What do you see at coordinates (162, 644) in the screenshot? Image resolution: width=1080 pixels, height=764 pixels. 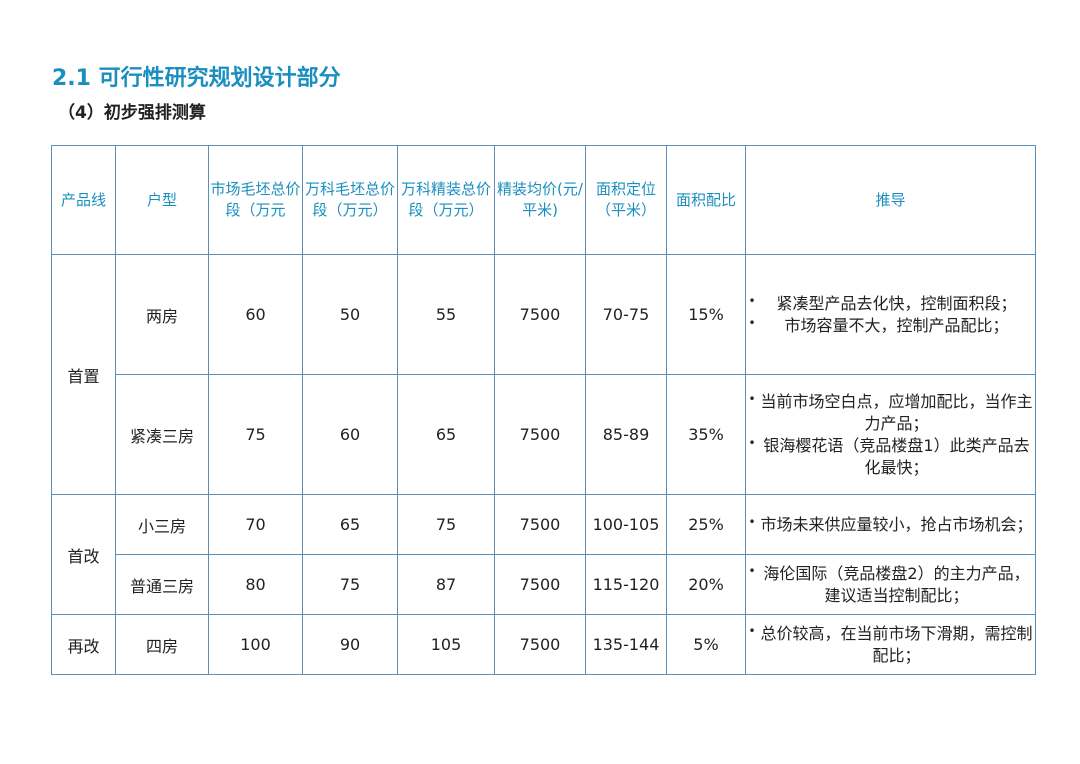 I see `cell-unit-type: 四房` at bounding box center [162, 644].